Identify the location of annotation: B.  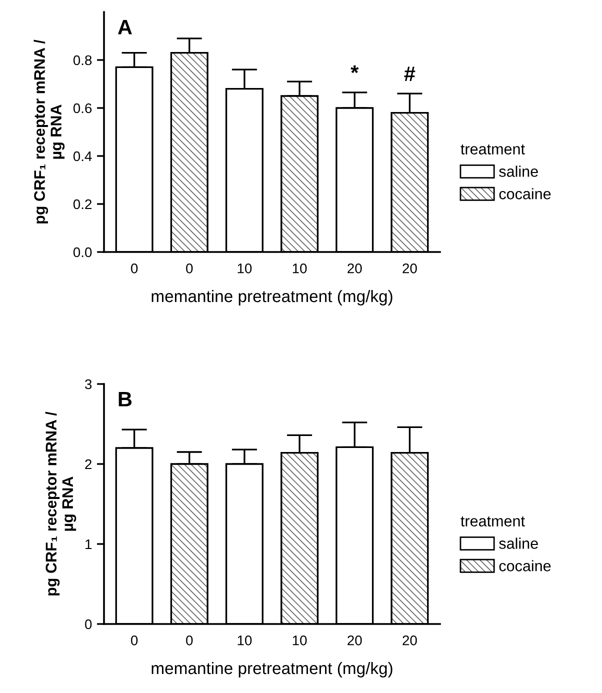
(125, 399).